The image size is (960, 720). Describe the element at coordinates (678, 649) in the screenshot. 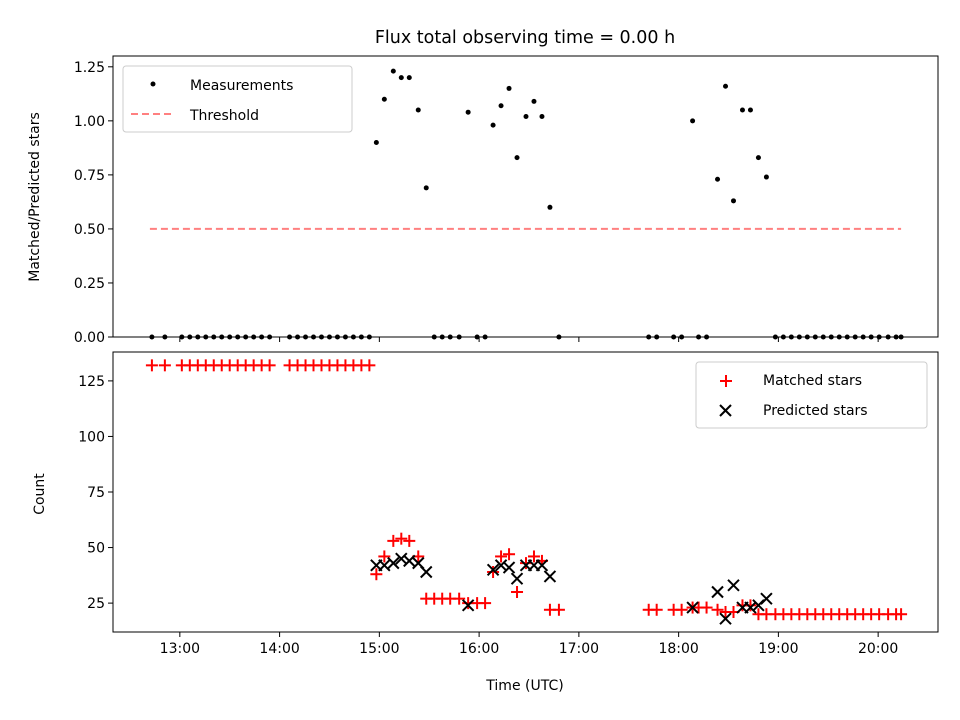

I see `xtick-label: 18:00` at that location.